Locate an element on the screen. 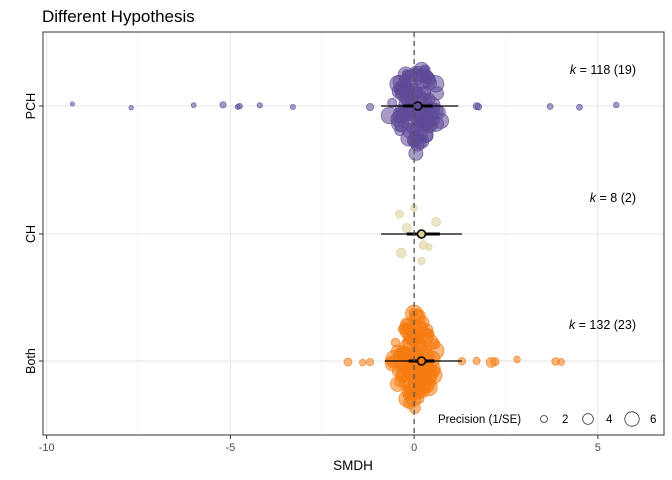  precision-legend: Precision (1/SE) 2 4 6 is located at coordinates (547, 419).